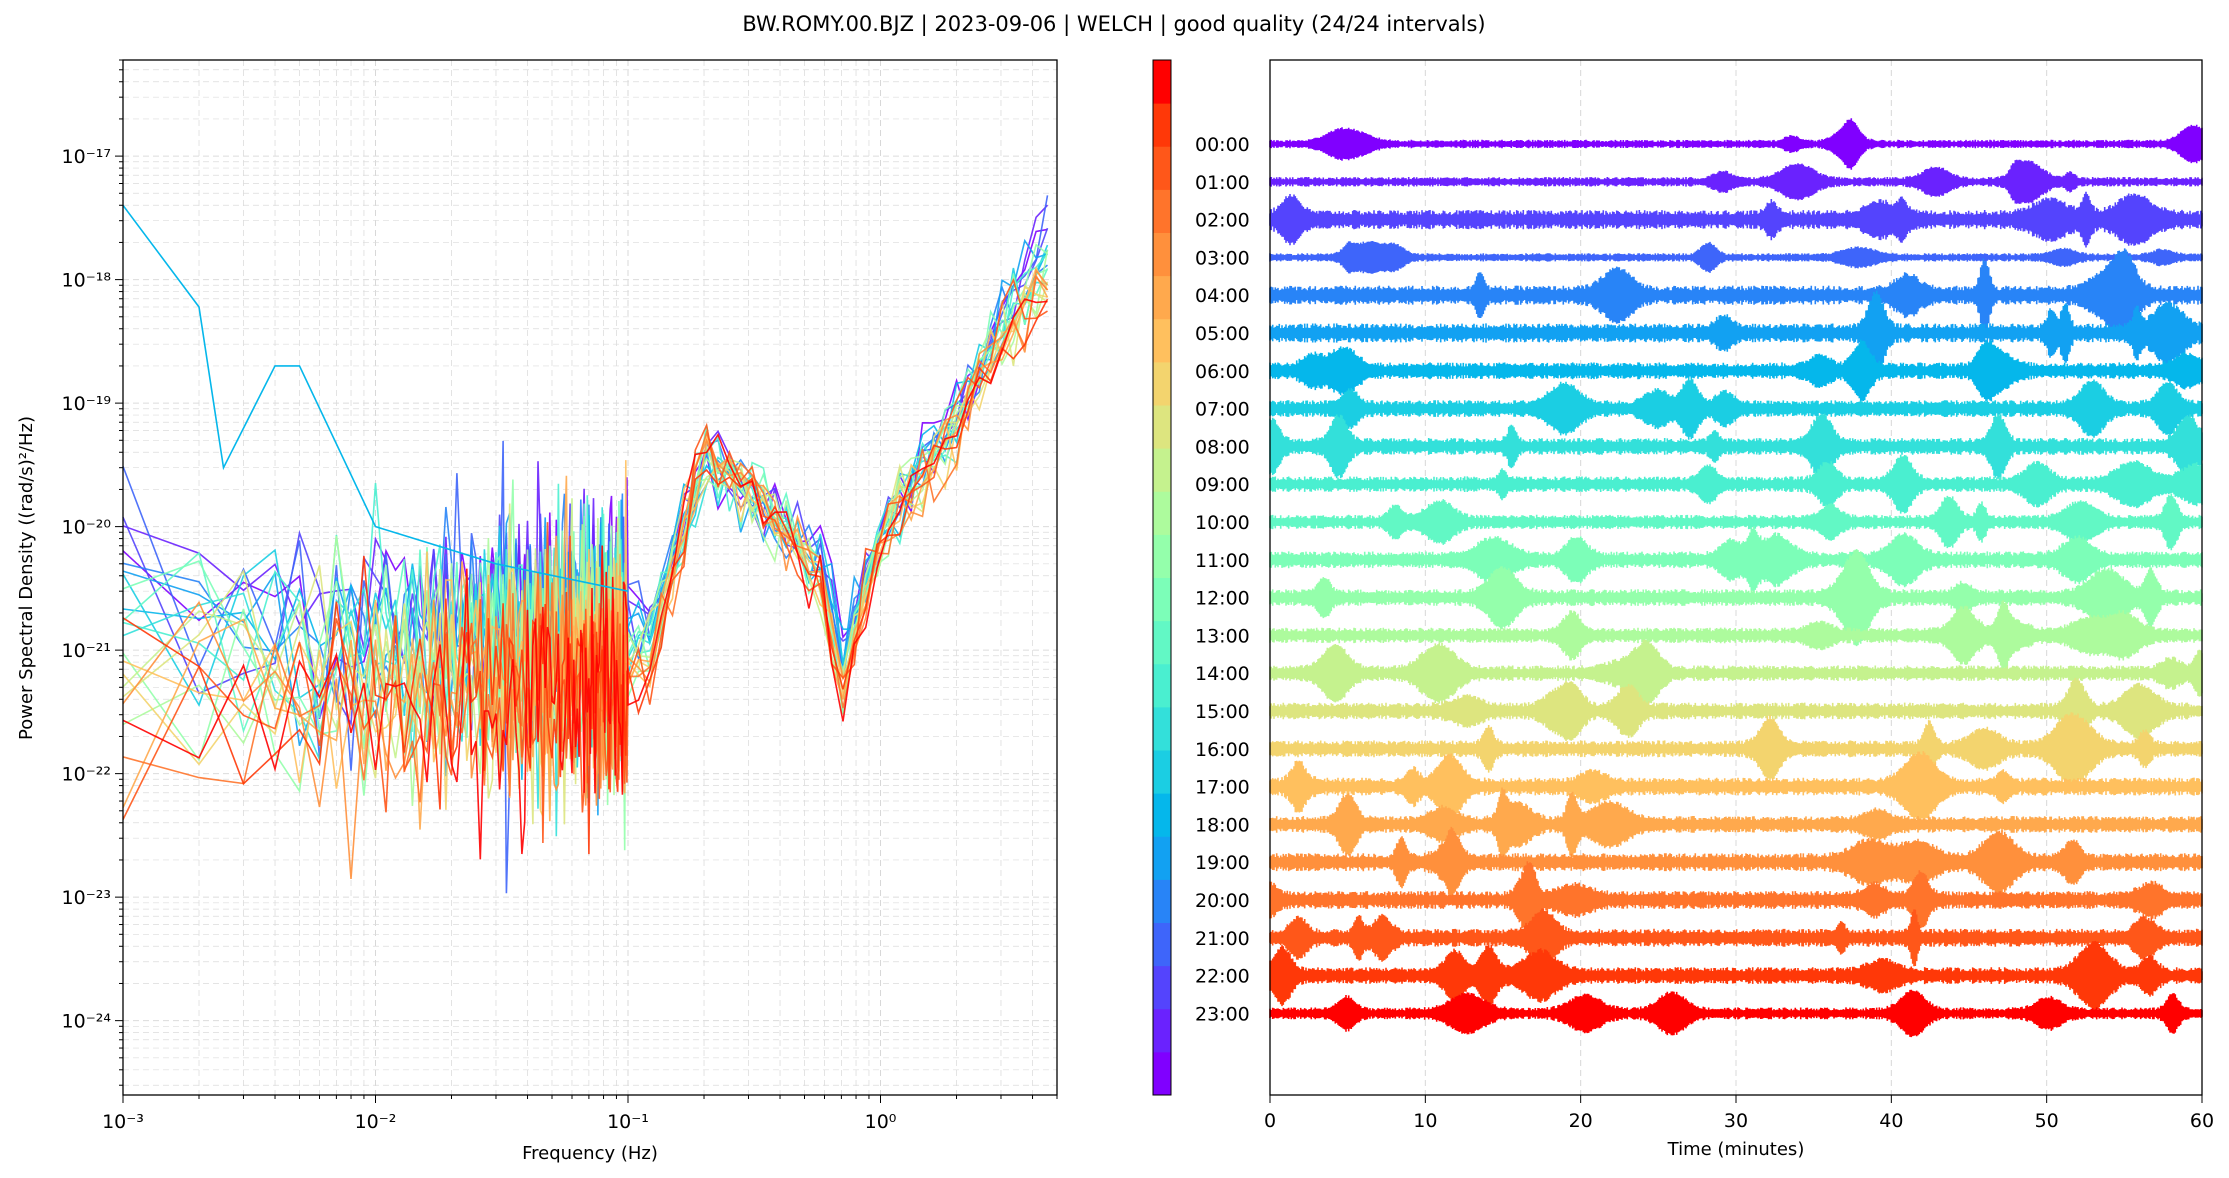  I want to click on psd-ytick-label: 10⁻²², so click(86, 775).